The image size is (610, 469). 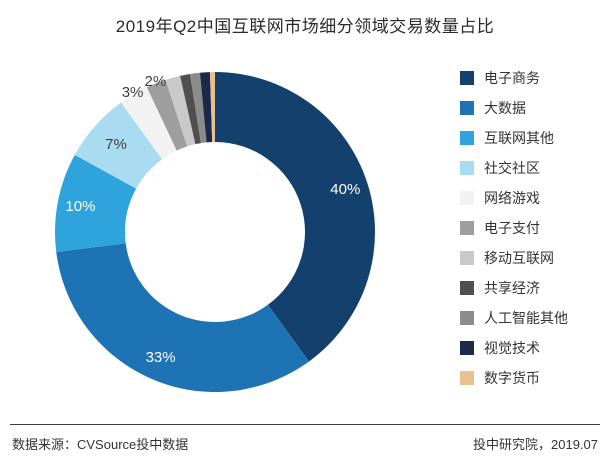 I want to click on legend-label: 视觉技术, so click(x=512, y=348).